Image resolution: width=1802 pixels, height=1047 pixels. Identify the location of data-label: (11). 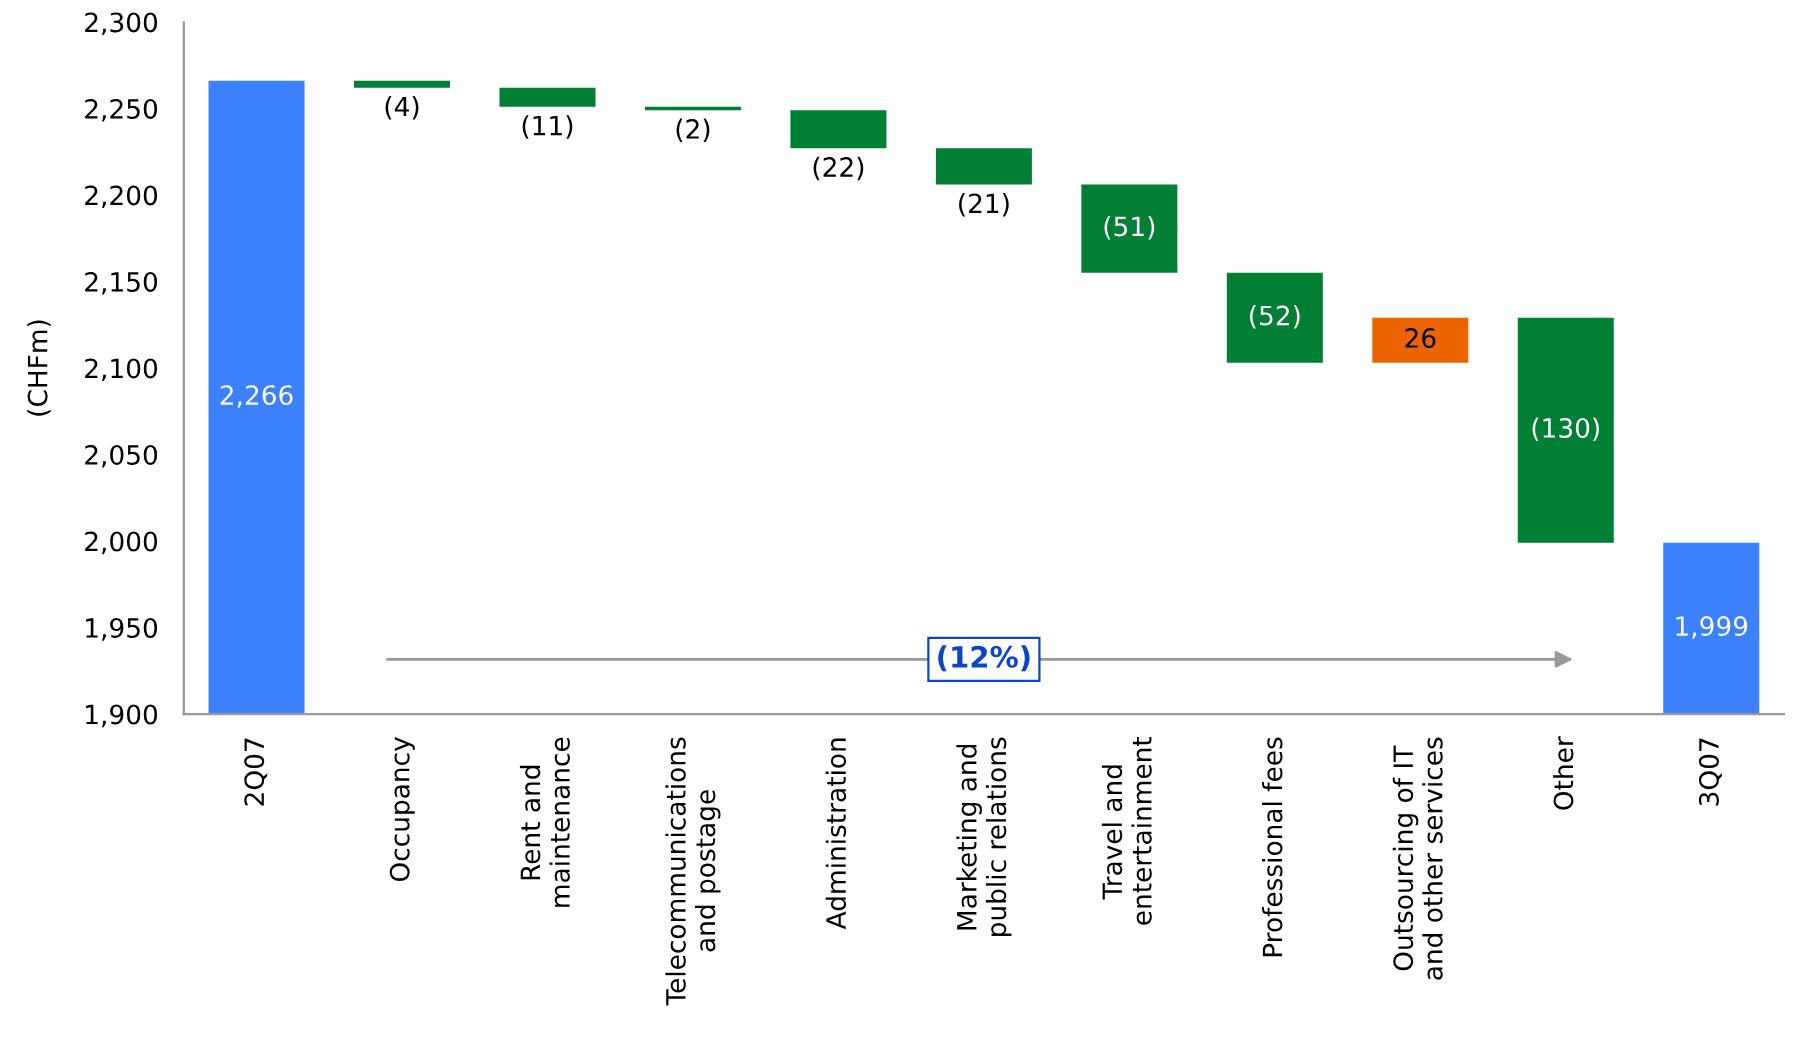
(547, 127).